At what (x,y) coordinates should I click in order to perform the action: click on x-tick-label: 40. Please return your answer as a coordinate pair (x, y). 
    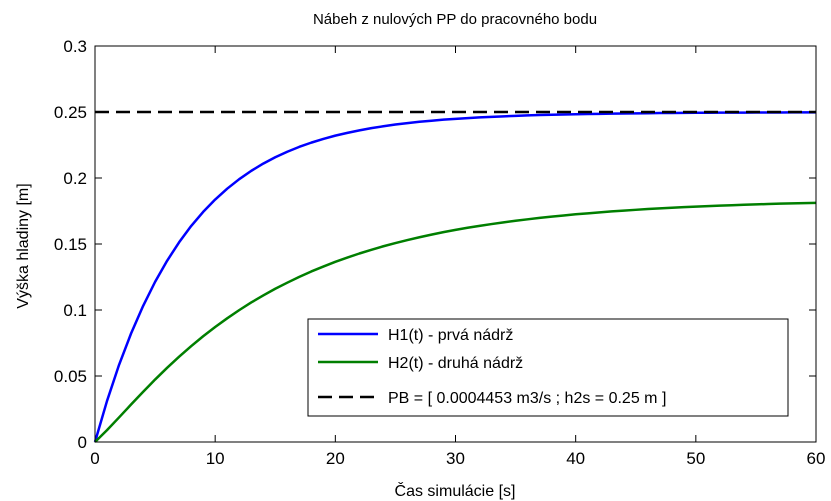
    Looking at the image, I should click on (575, 458).